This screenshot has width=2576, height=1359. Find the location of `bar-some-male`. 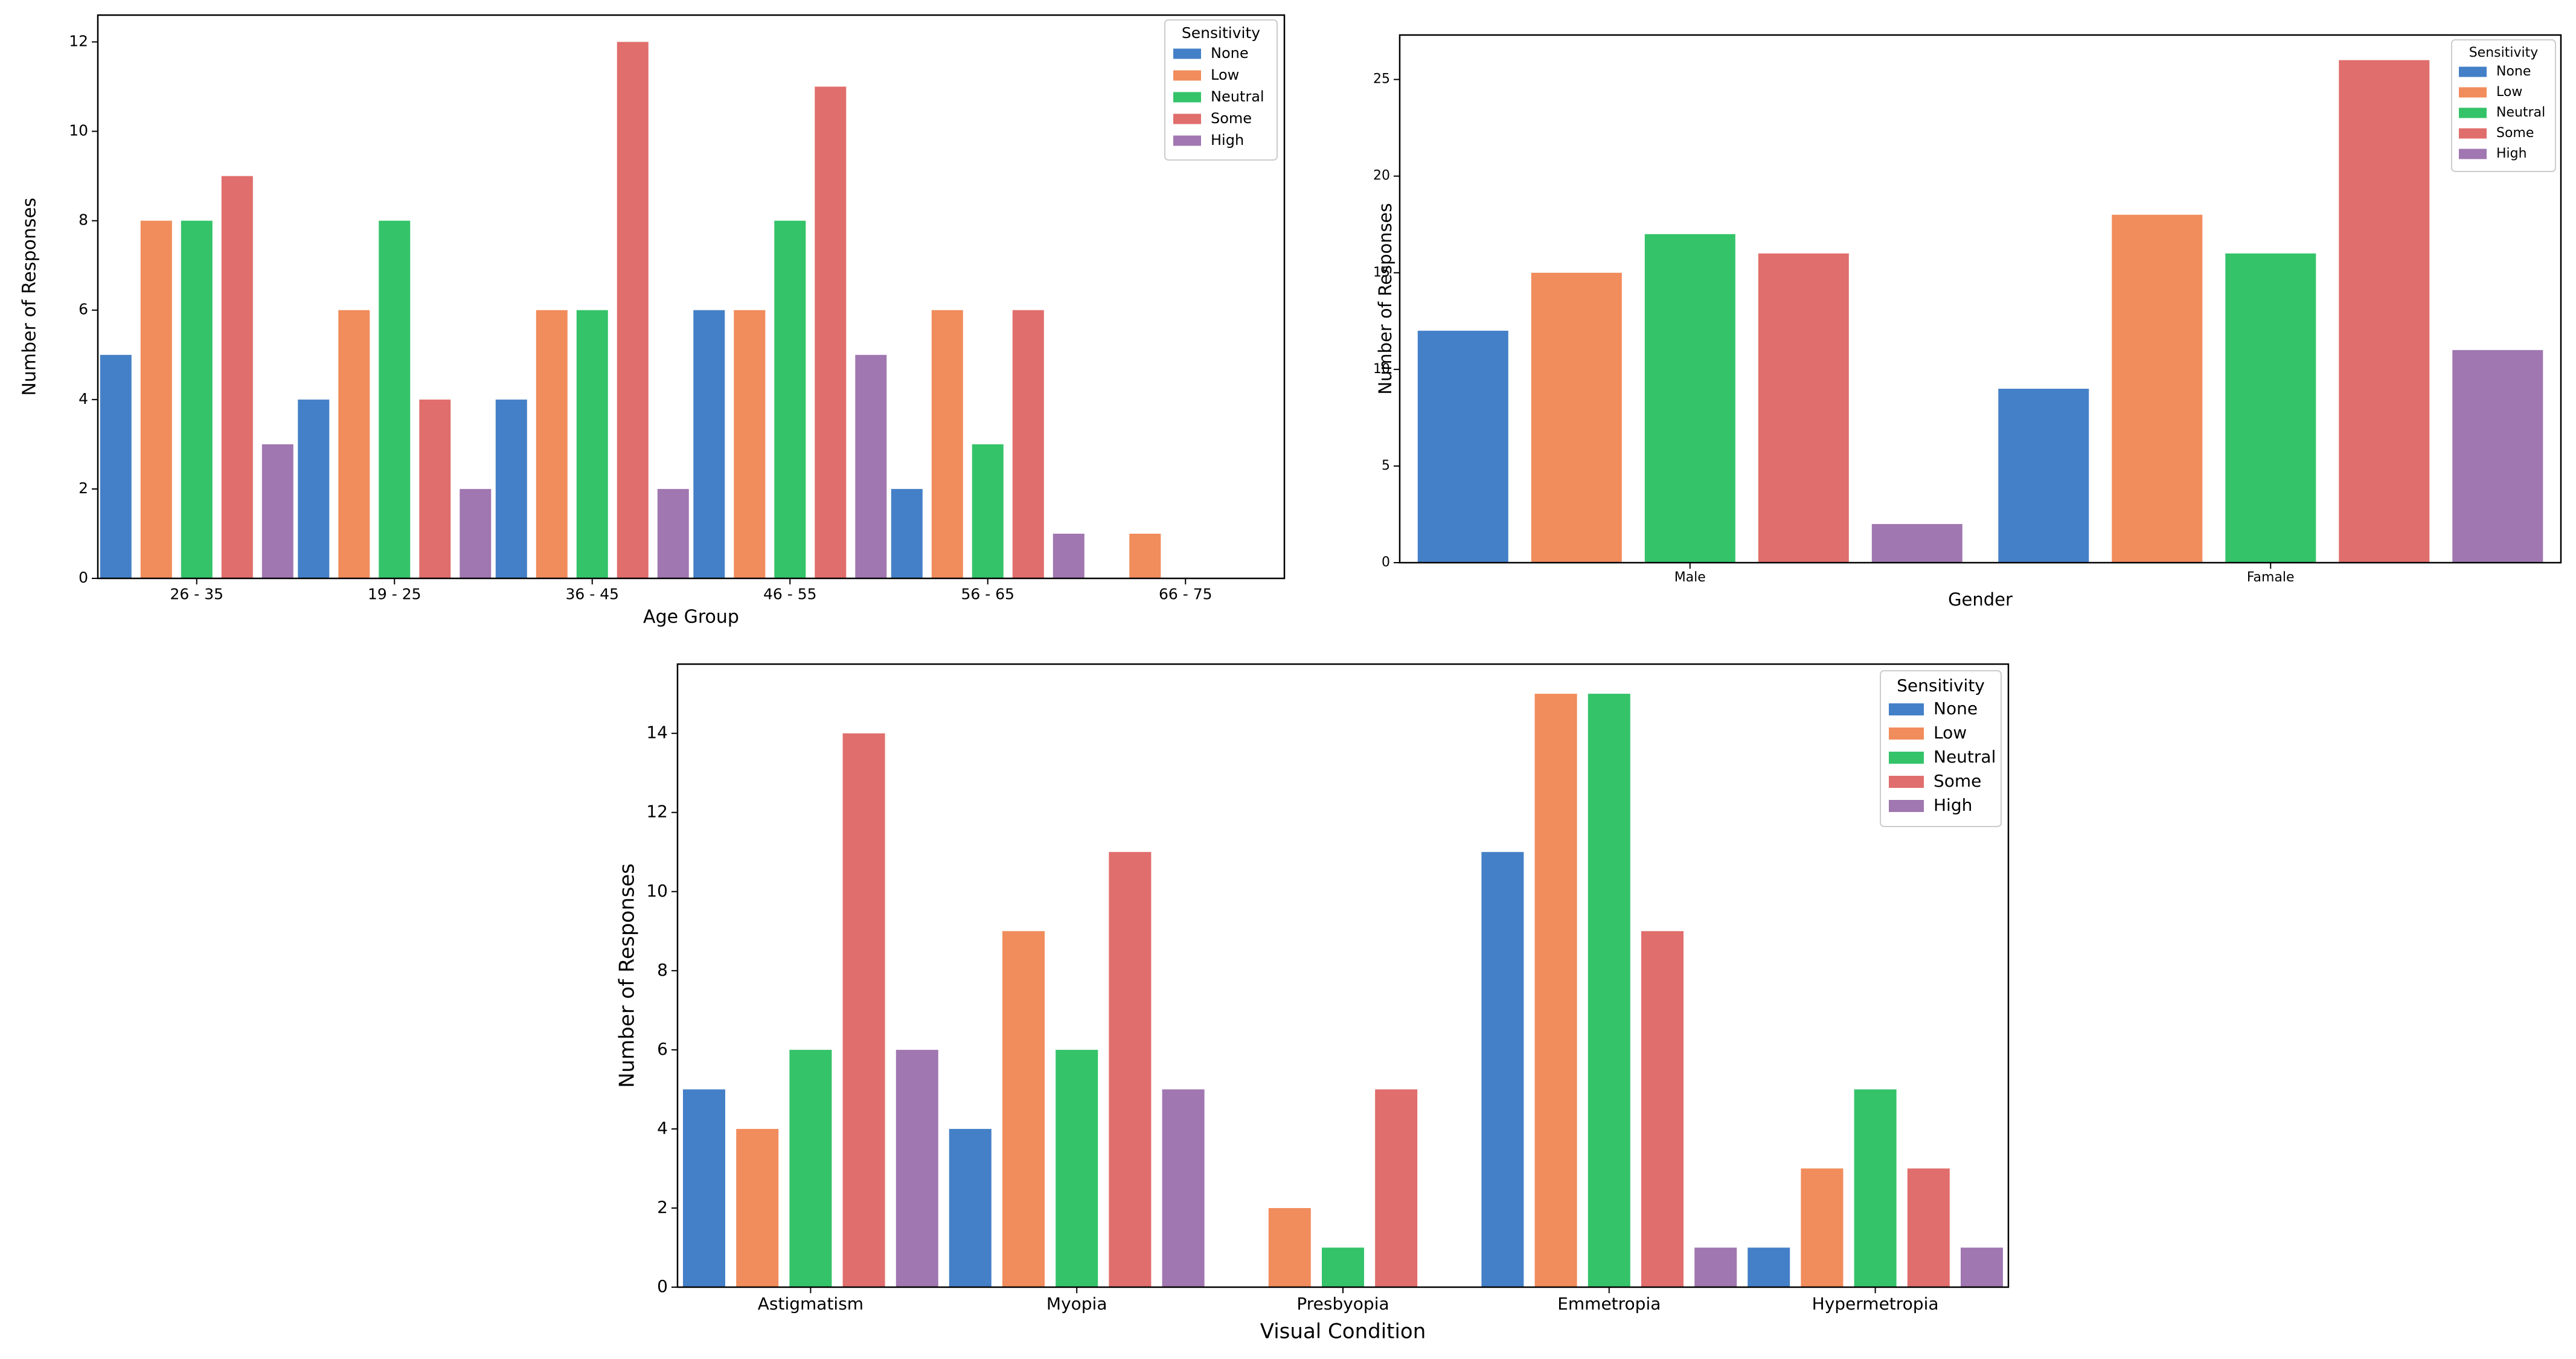

bar-some-male is located at coordinates (1803, 408).